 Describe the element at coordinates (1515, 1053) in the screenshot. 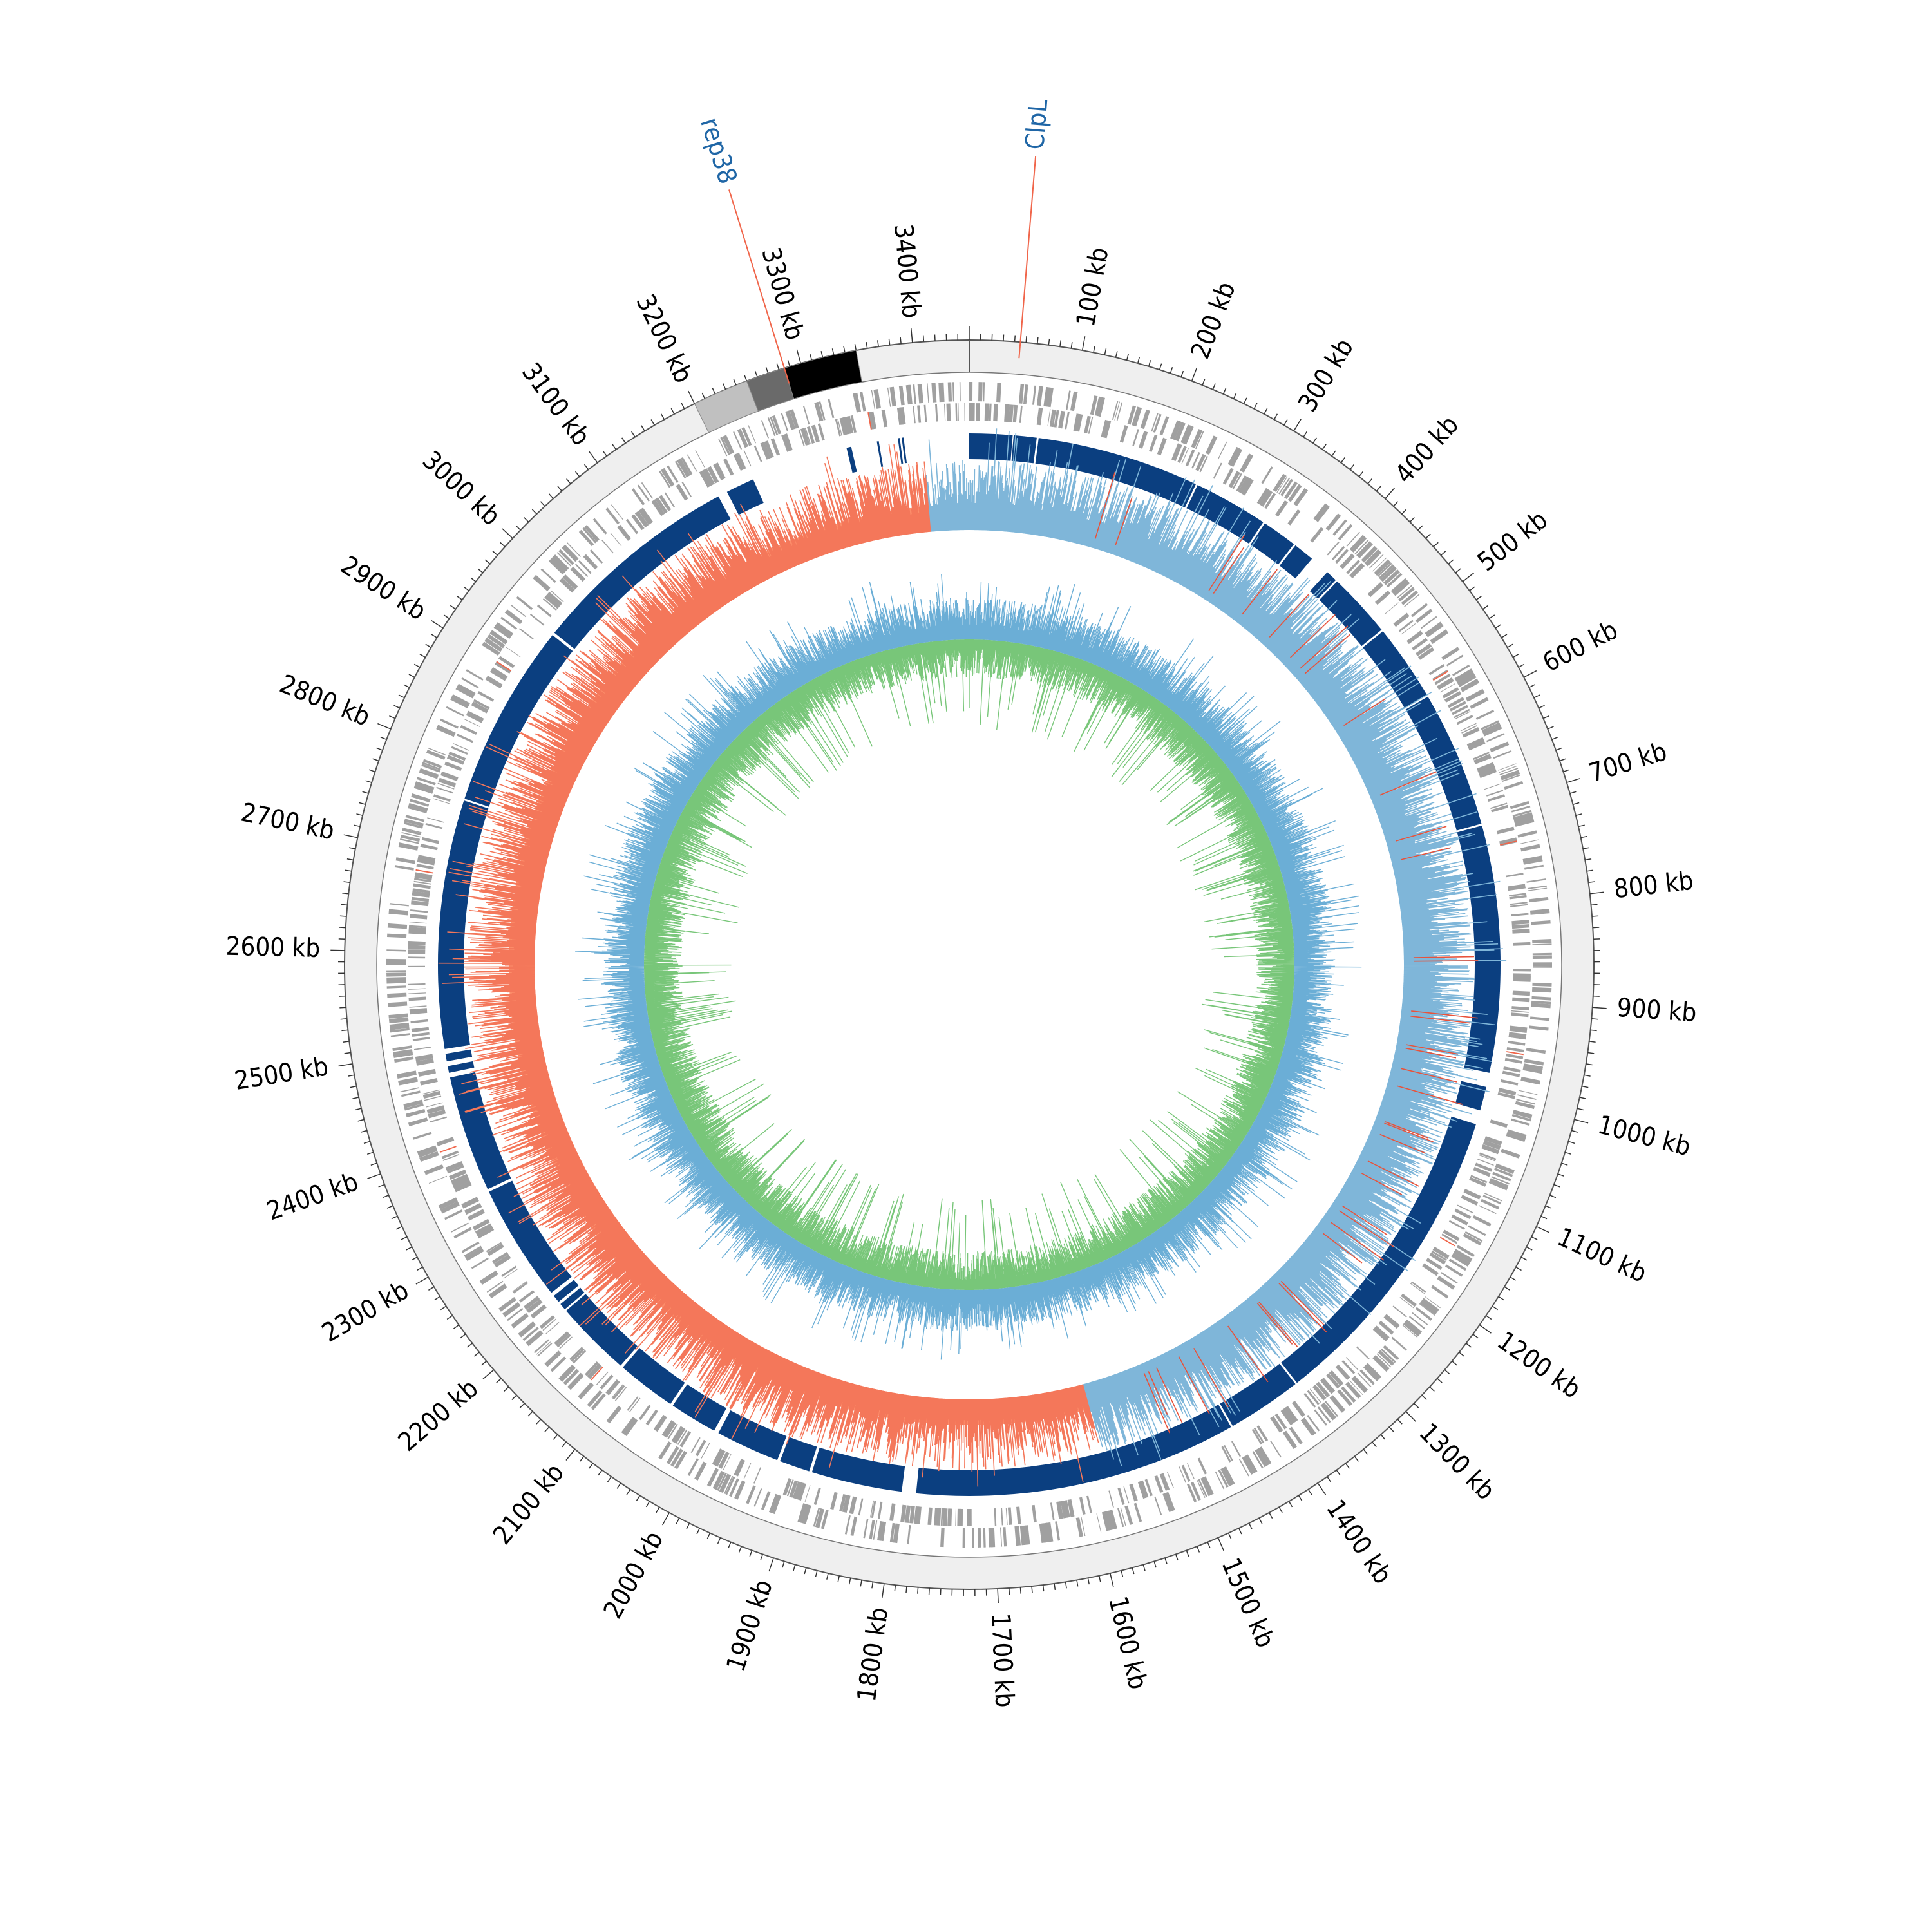

I see `gene-mark-highlight` at that location.